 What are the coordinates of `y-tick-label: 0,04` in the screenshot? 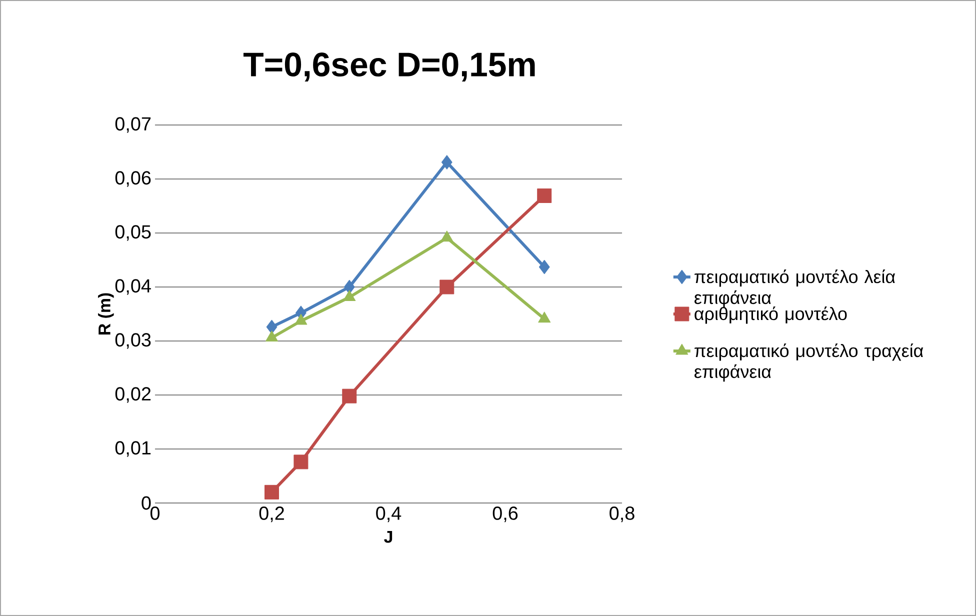 It's located at (133, 287).